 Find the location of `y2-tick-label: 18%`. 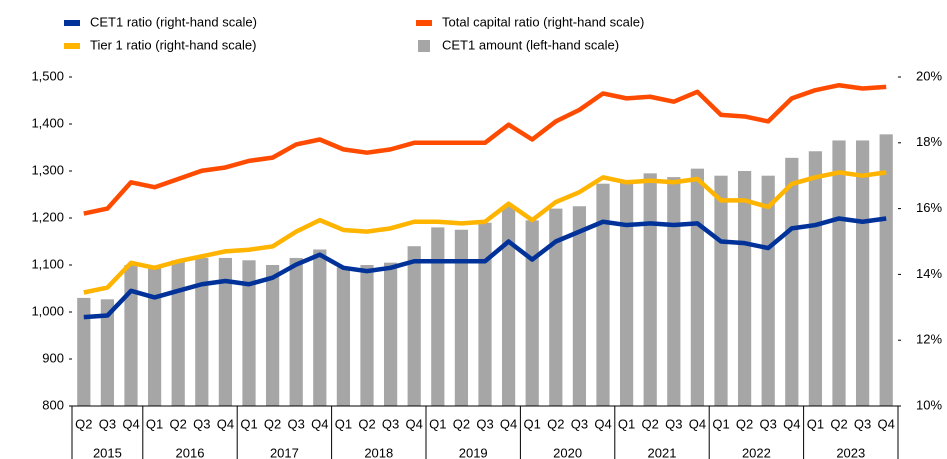

y2-tick-label: 18% is located at coordinates (929, 141).